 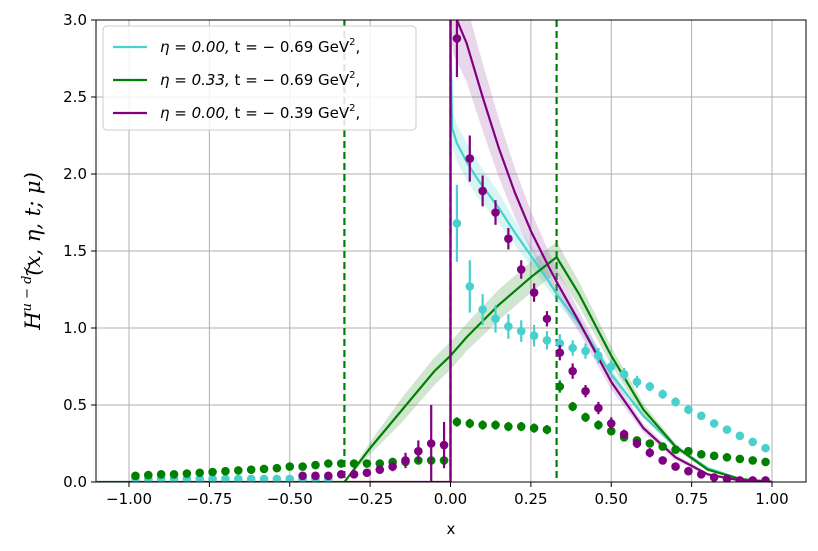 What do you see at coordinates (129, 499) in the screenshot?
I see `x-tick-label: −1.00` at bounding box center [129, 499].